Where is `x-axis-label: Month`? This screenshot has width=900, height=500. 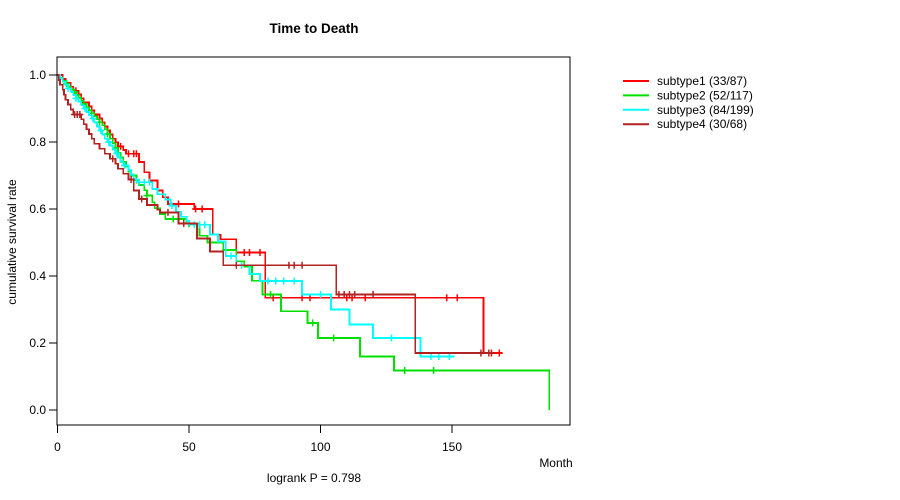 x-axis-label: Month is located at coordinates (555, 463).